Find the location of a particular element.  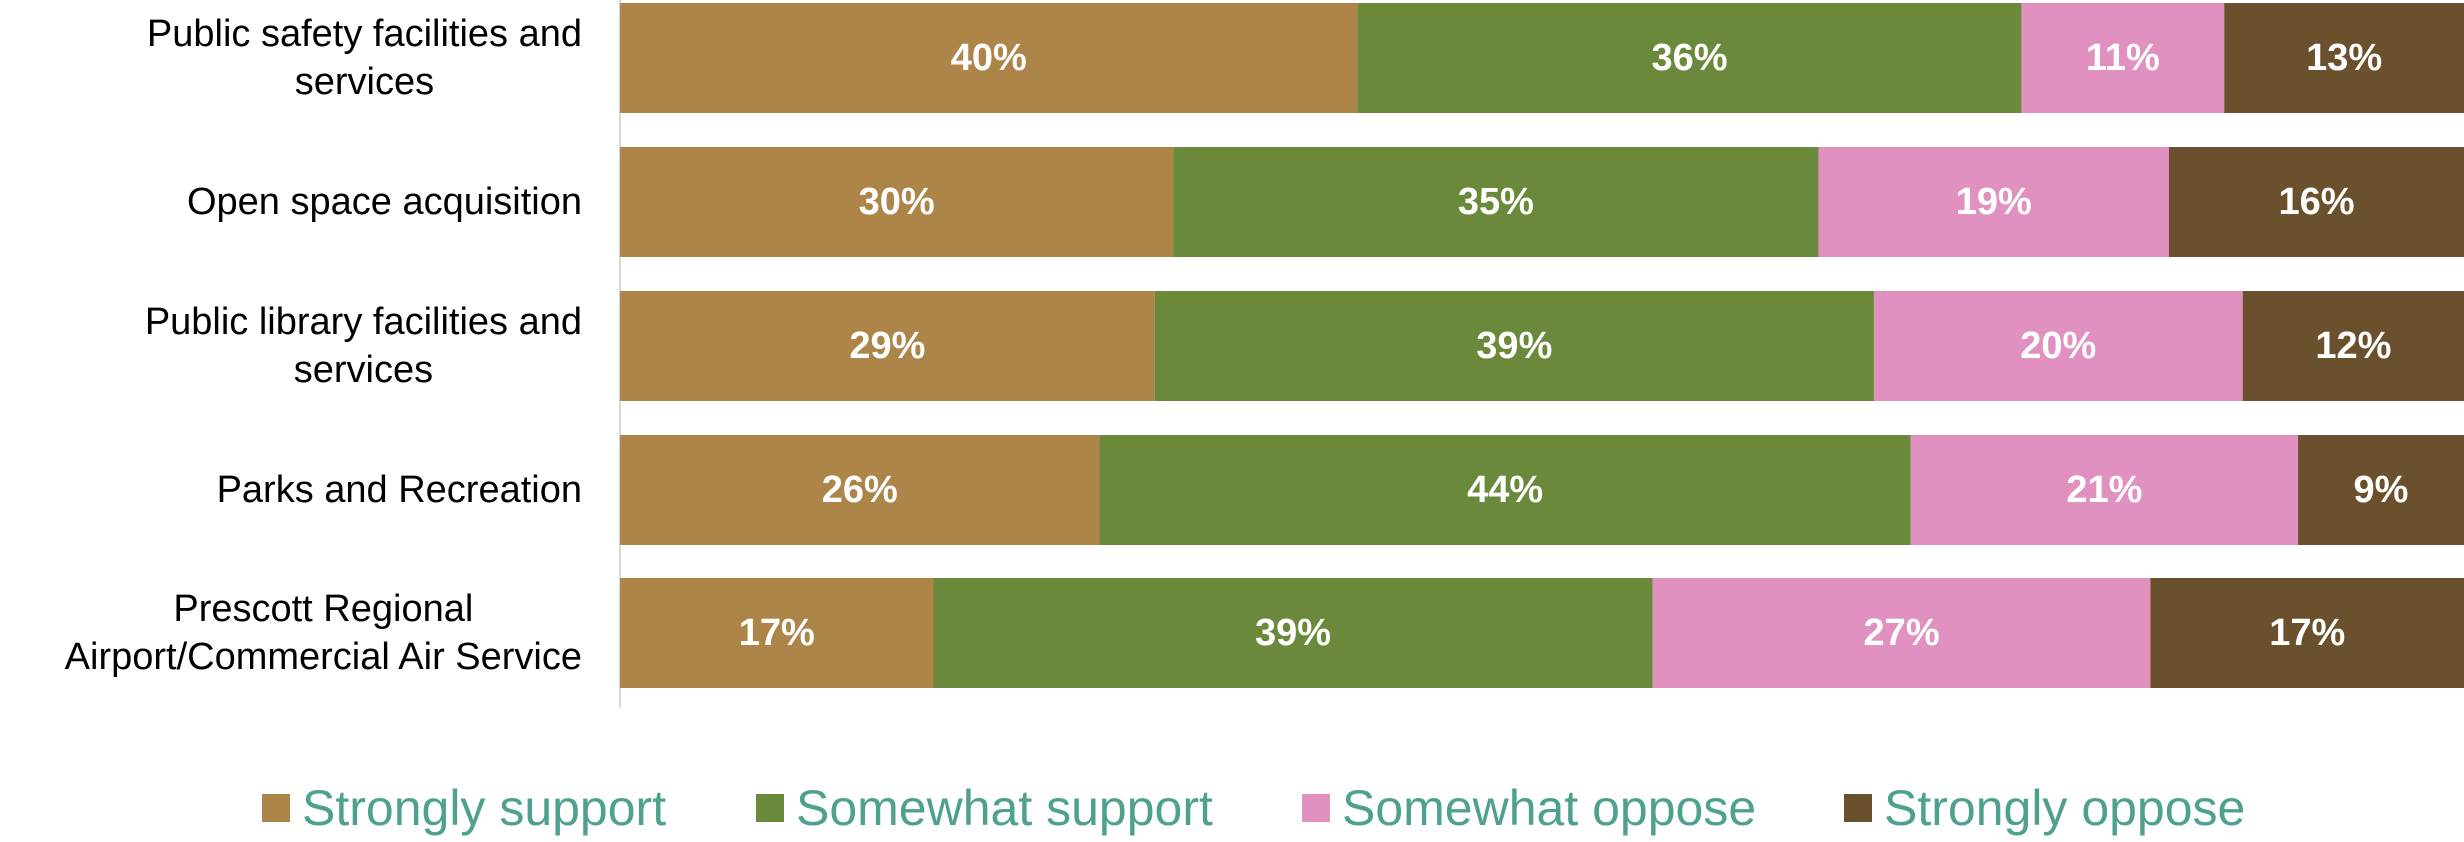

legend-item-somewhat-support: Somewhat support is located at coordinates (984, 808).